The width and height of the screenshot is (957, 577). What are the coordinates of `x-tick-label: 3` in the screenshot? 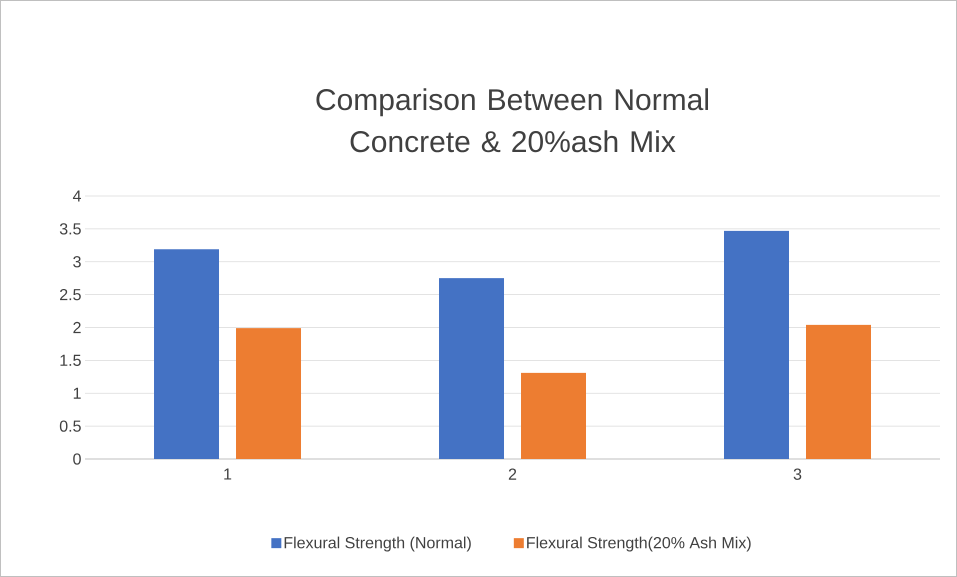 It's located at (798, 474).